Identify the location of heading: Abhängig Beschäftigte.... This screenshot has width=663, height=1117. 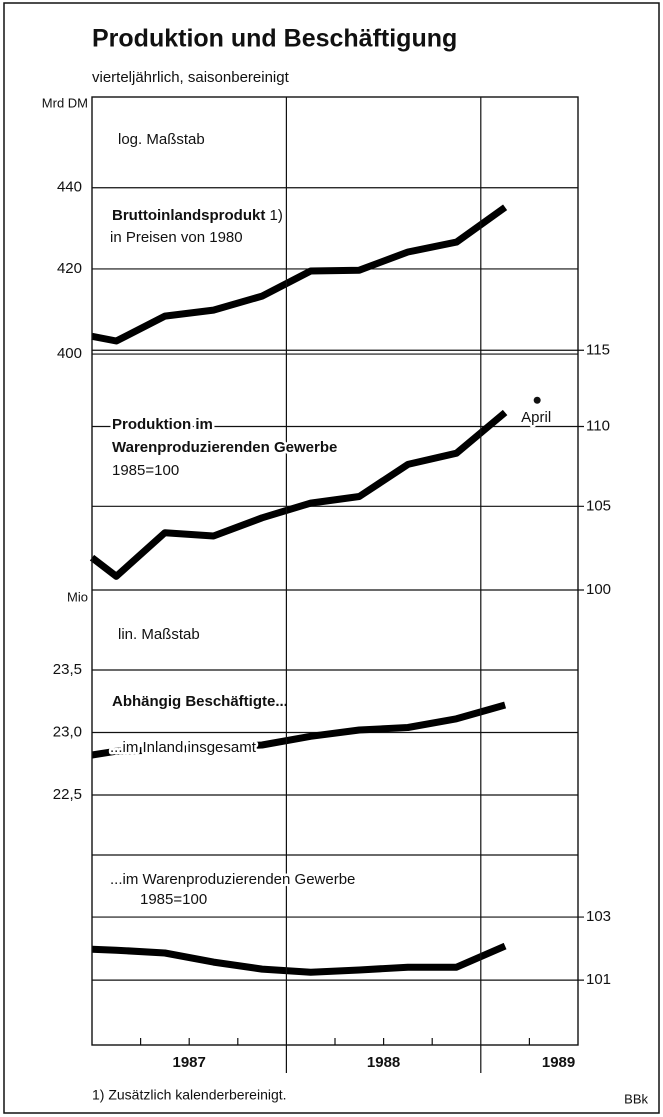
(200, 701).